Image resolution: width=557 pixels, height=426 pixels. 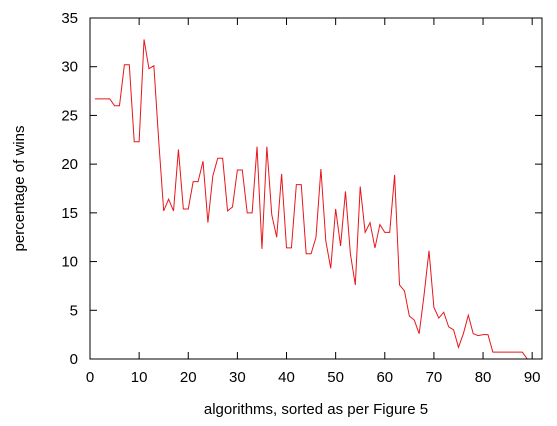 I want to click on y-tick-label-30: 30, so click(x=69, y=67).